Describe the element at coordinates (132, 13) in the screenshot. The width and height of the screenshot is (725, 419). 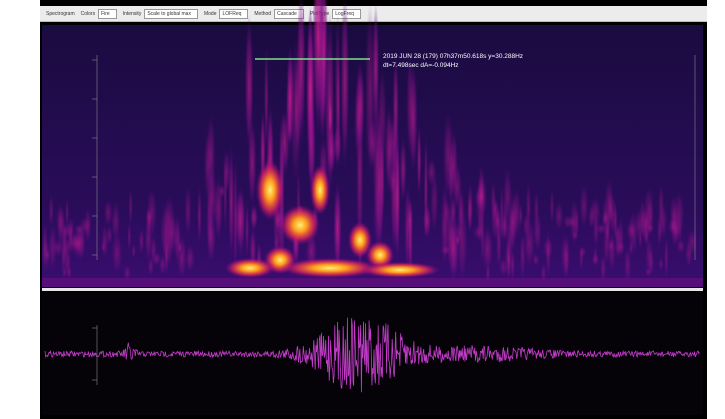
I see `toolbar-label: Intensity` at that location.